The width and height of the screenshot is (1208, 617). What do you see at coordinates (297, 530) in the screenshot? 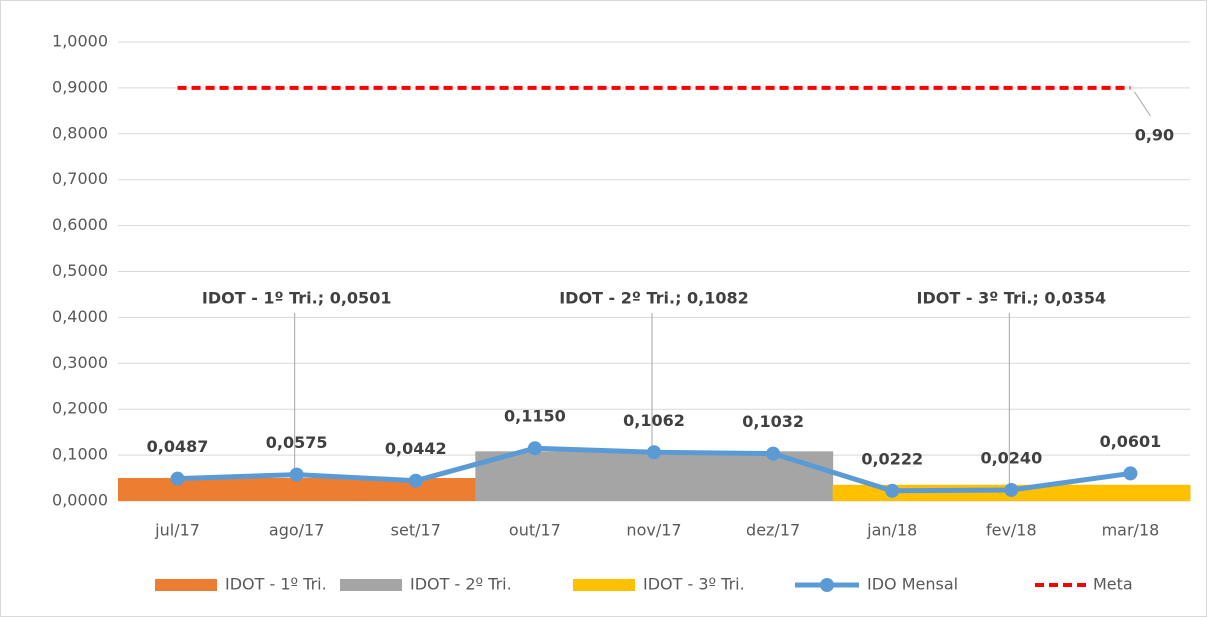
I see `x-tick-label: ago/17` at bounding box center [297, 530].